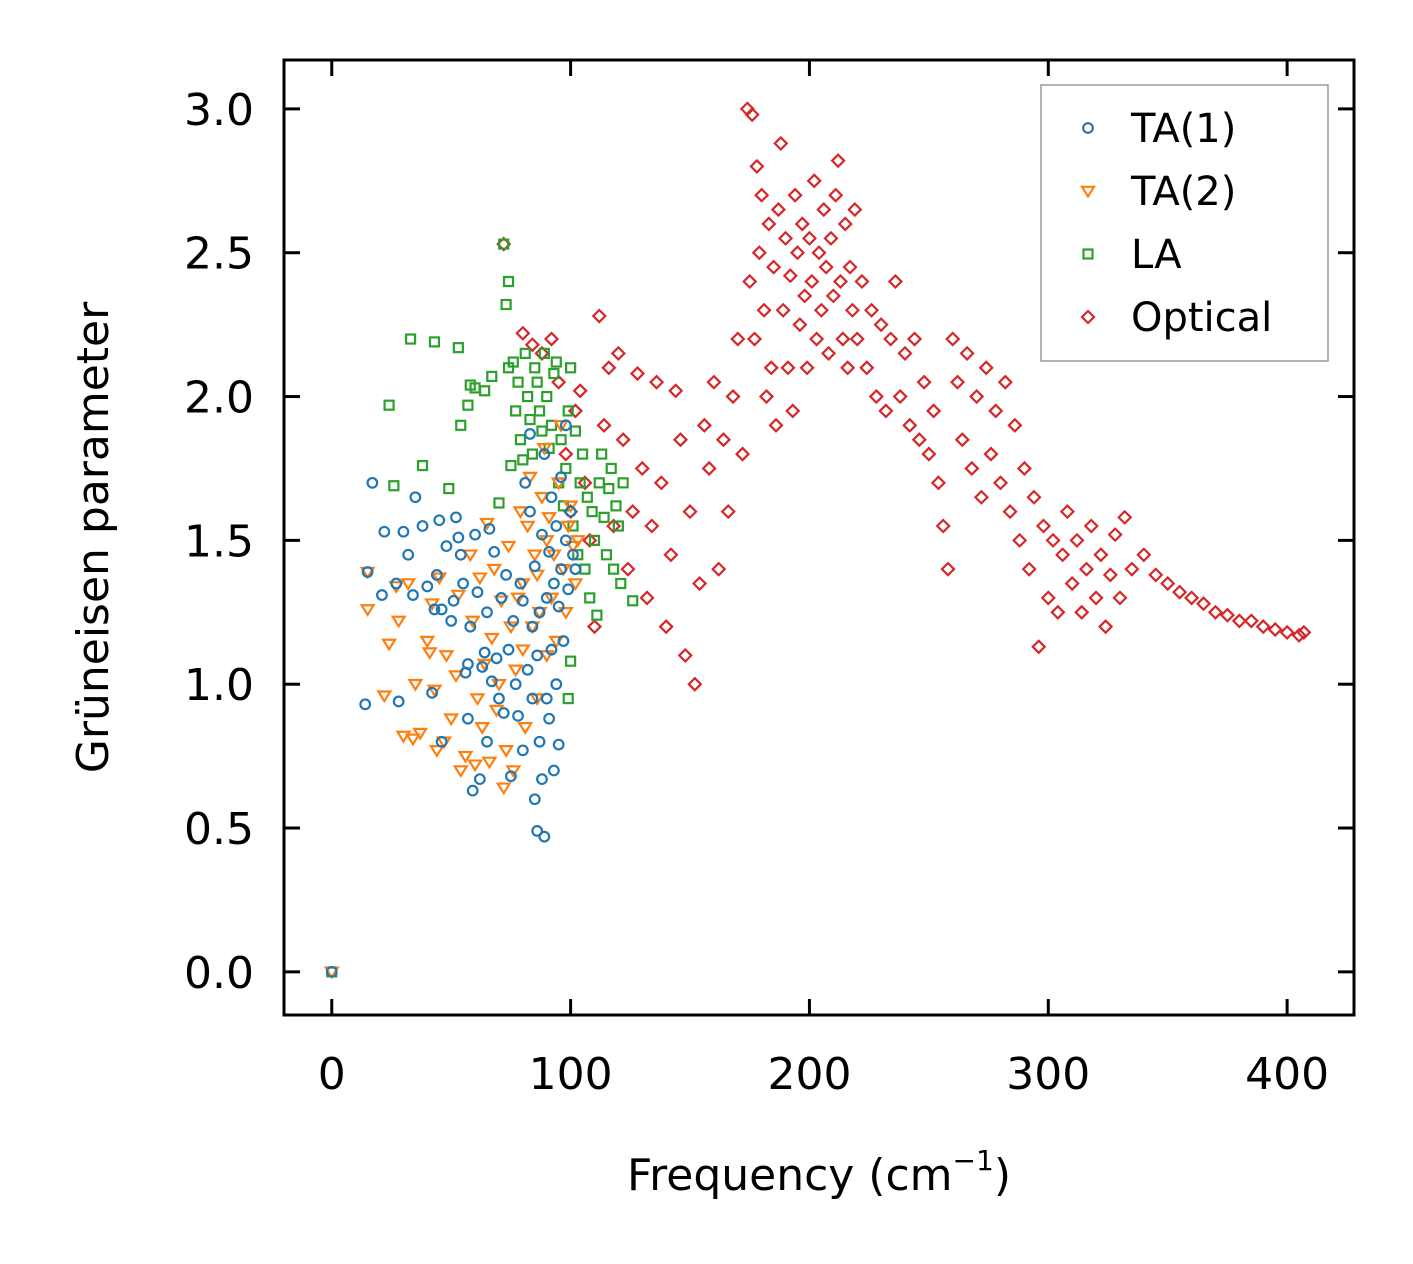 The image size is (1413, 1264). Describe the element at coordinates (219, 973) in the screenshot. I see `y-tick-label: 0.0` at that location.